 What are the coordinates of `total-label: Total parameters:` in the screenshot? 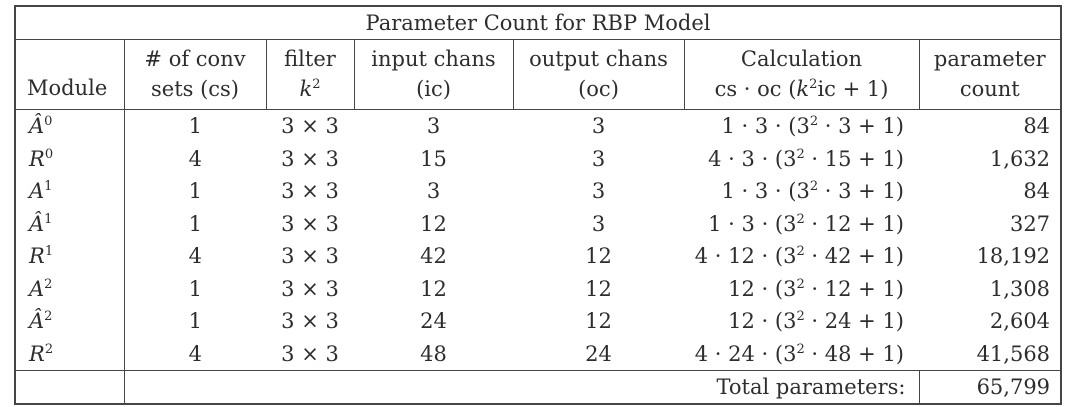 It's located at (522, 387).